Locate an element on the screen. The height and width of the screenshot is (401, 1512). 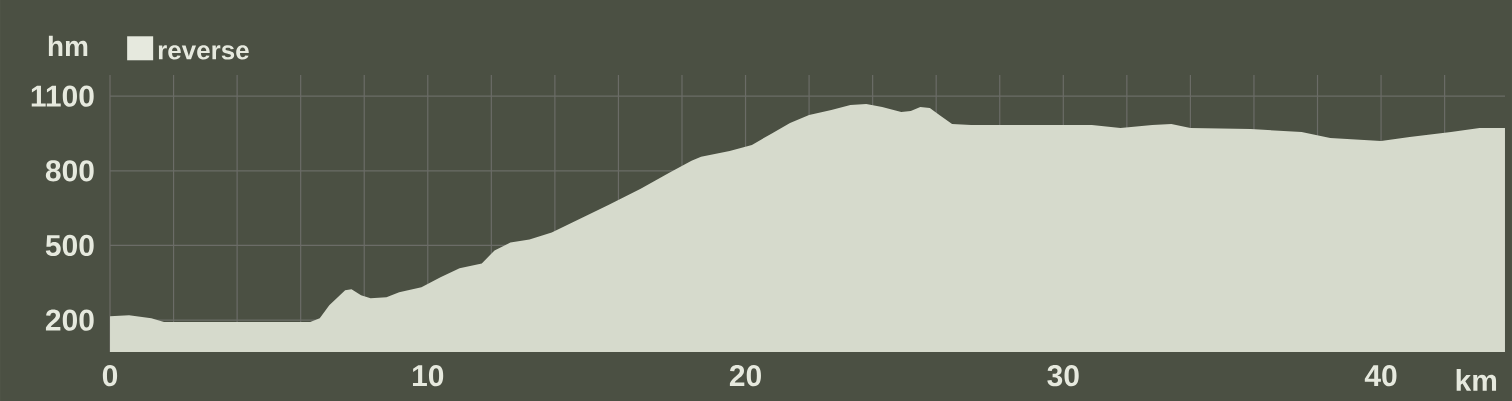
y-tick-label: 1100 is located at coordinates (62, 96).